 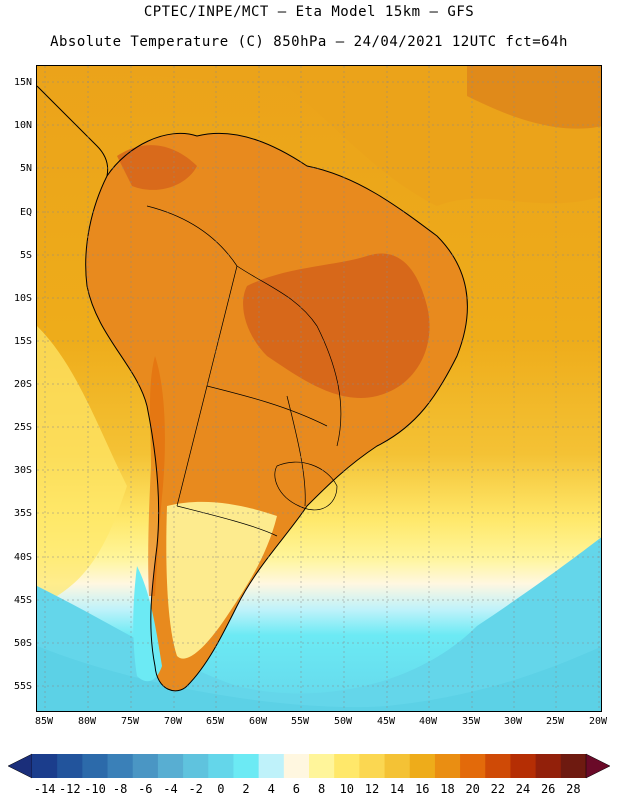 I want to click on colorbar-right-arrow, so click(x=598, y=766).